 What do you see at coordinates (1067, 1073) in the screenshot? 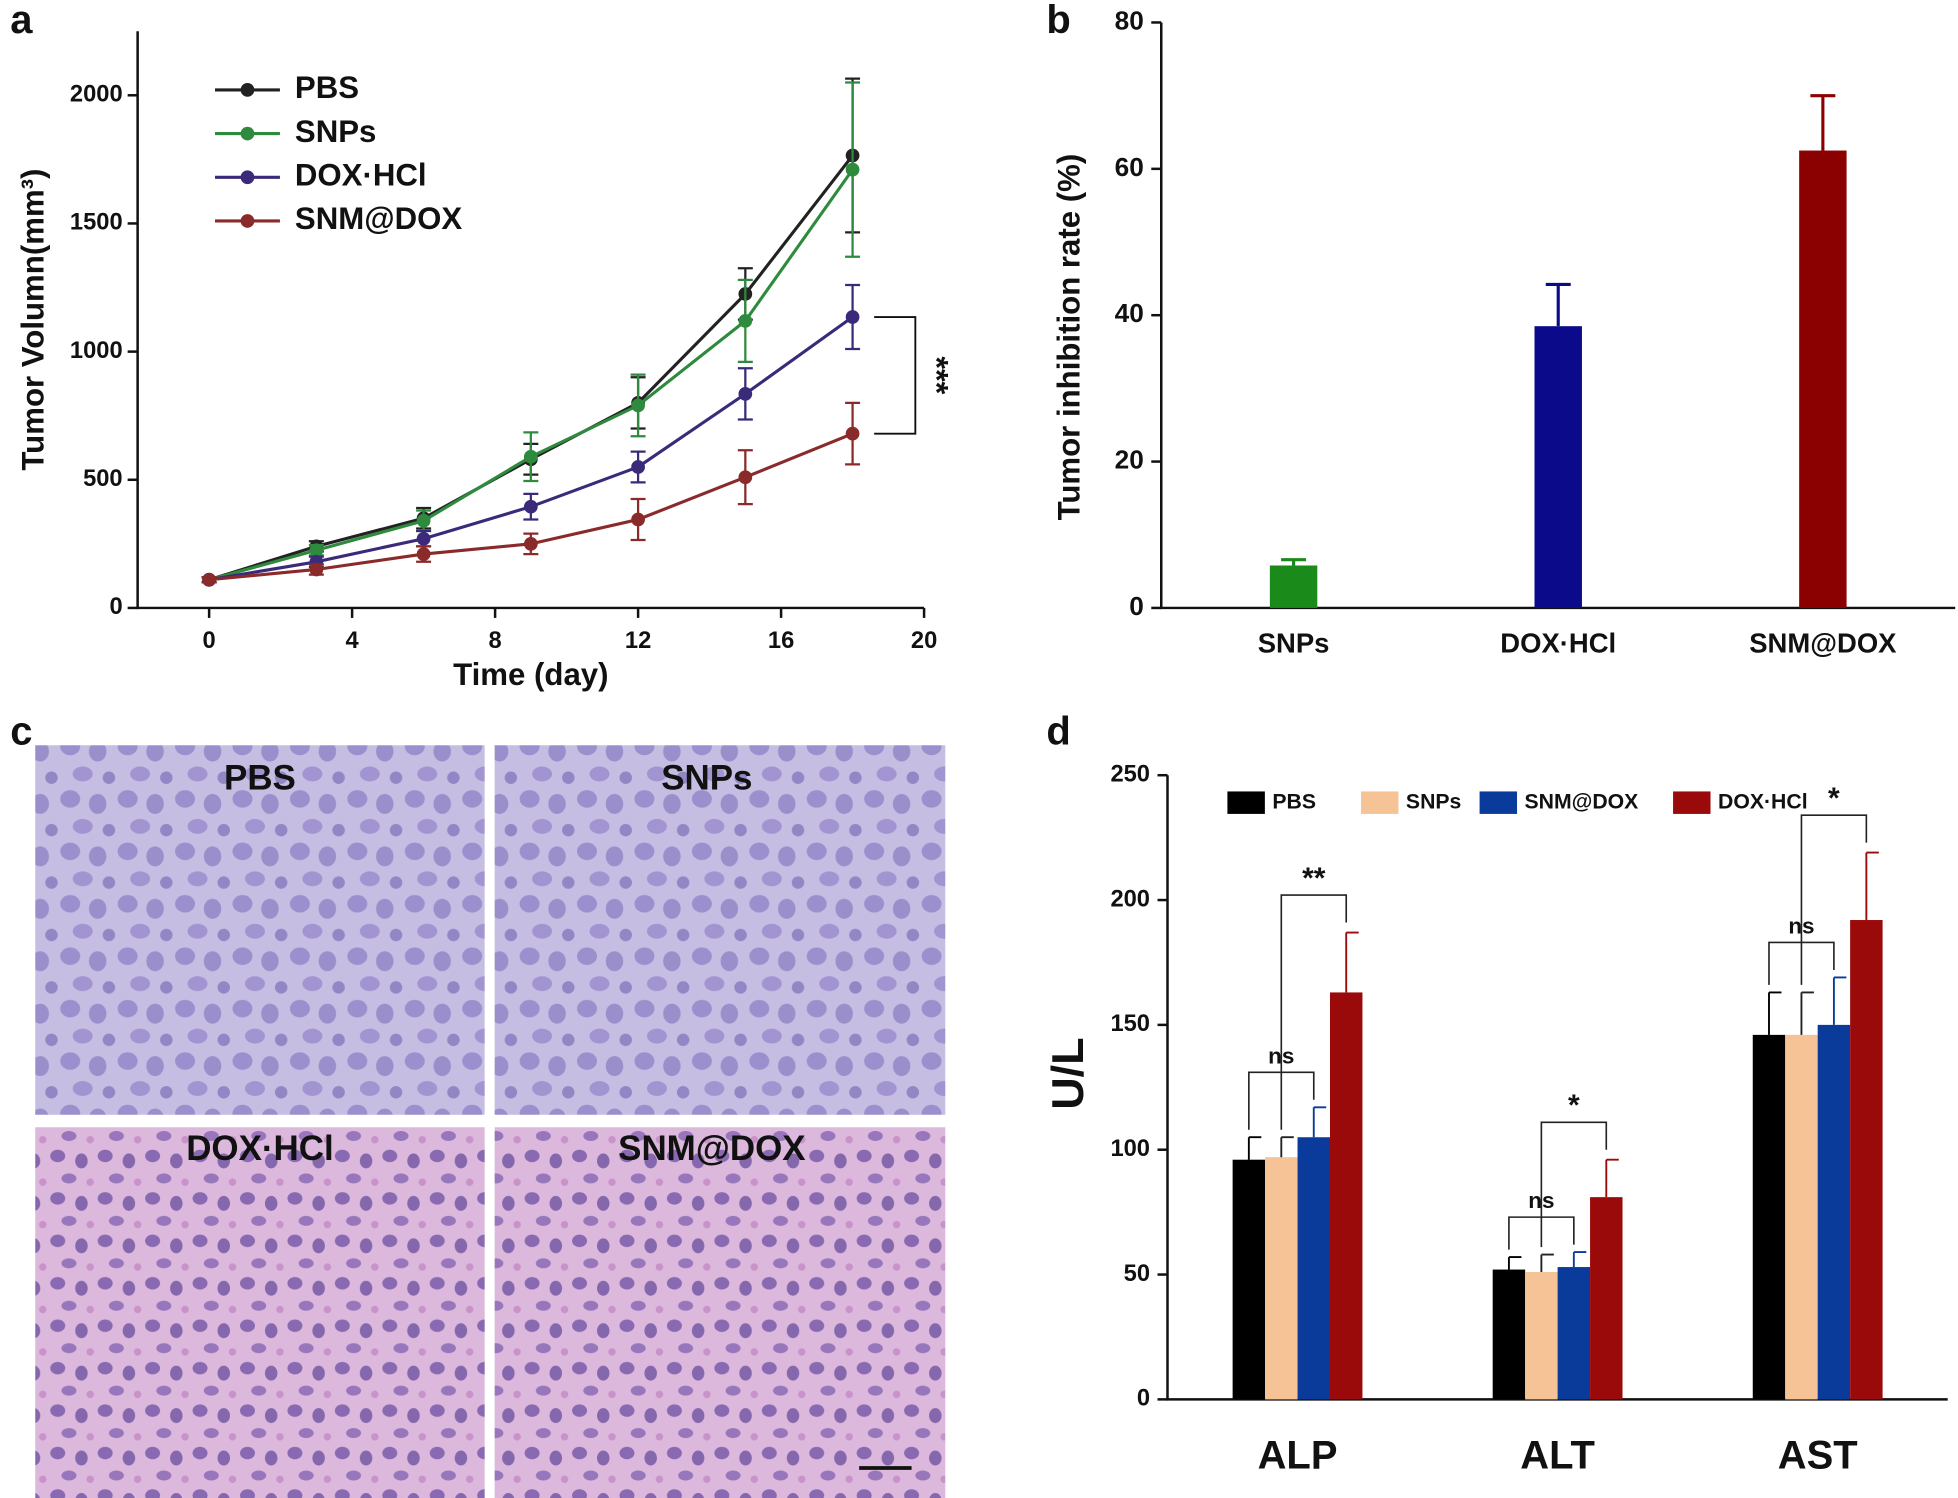
I see `y-axis-label: U/L` at bounding box center [1067, 1073].